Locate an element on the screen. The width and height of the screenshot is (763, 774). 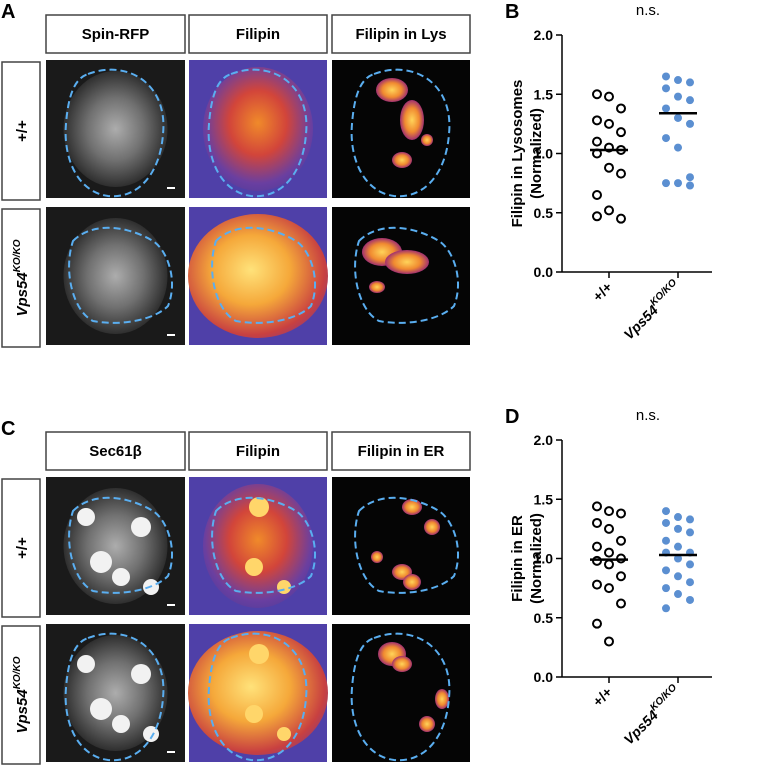
y-tick-label: 0.5 is located at coordinates (544, 618).